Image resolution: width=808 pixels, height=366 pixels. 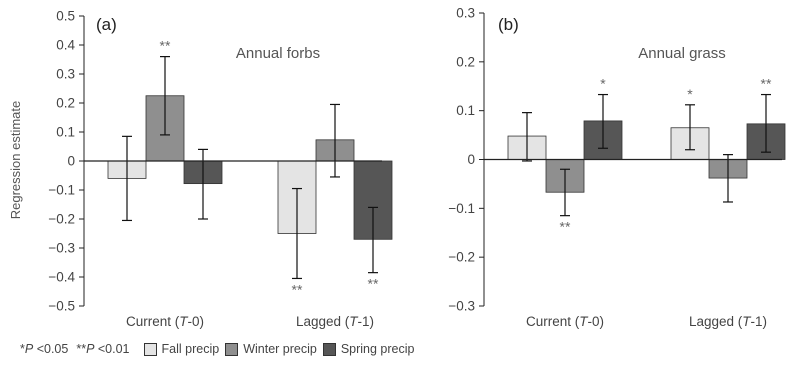 What do you see at coordinates (508, 24) in the screenshot?
I see `panel-label: (b)` at bounding box center [508, 24].